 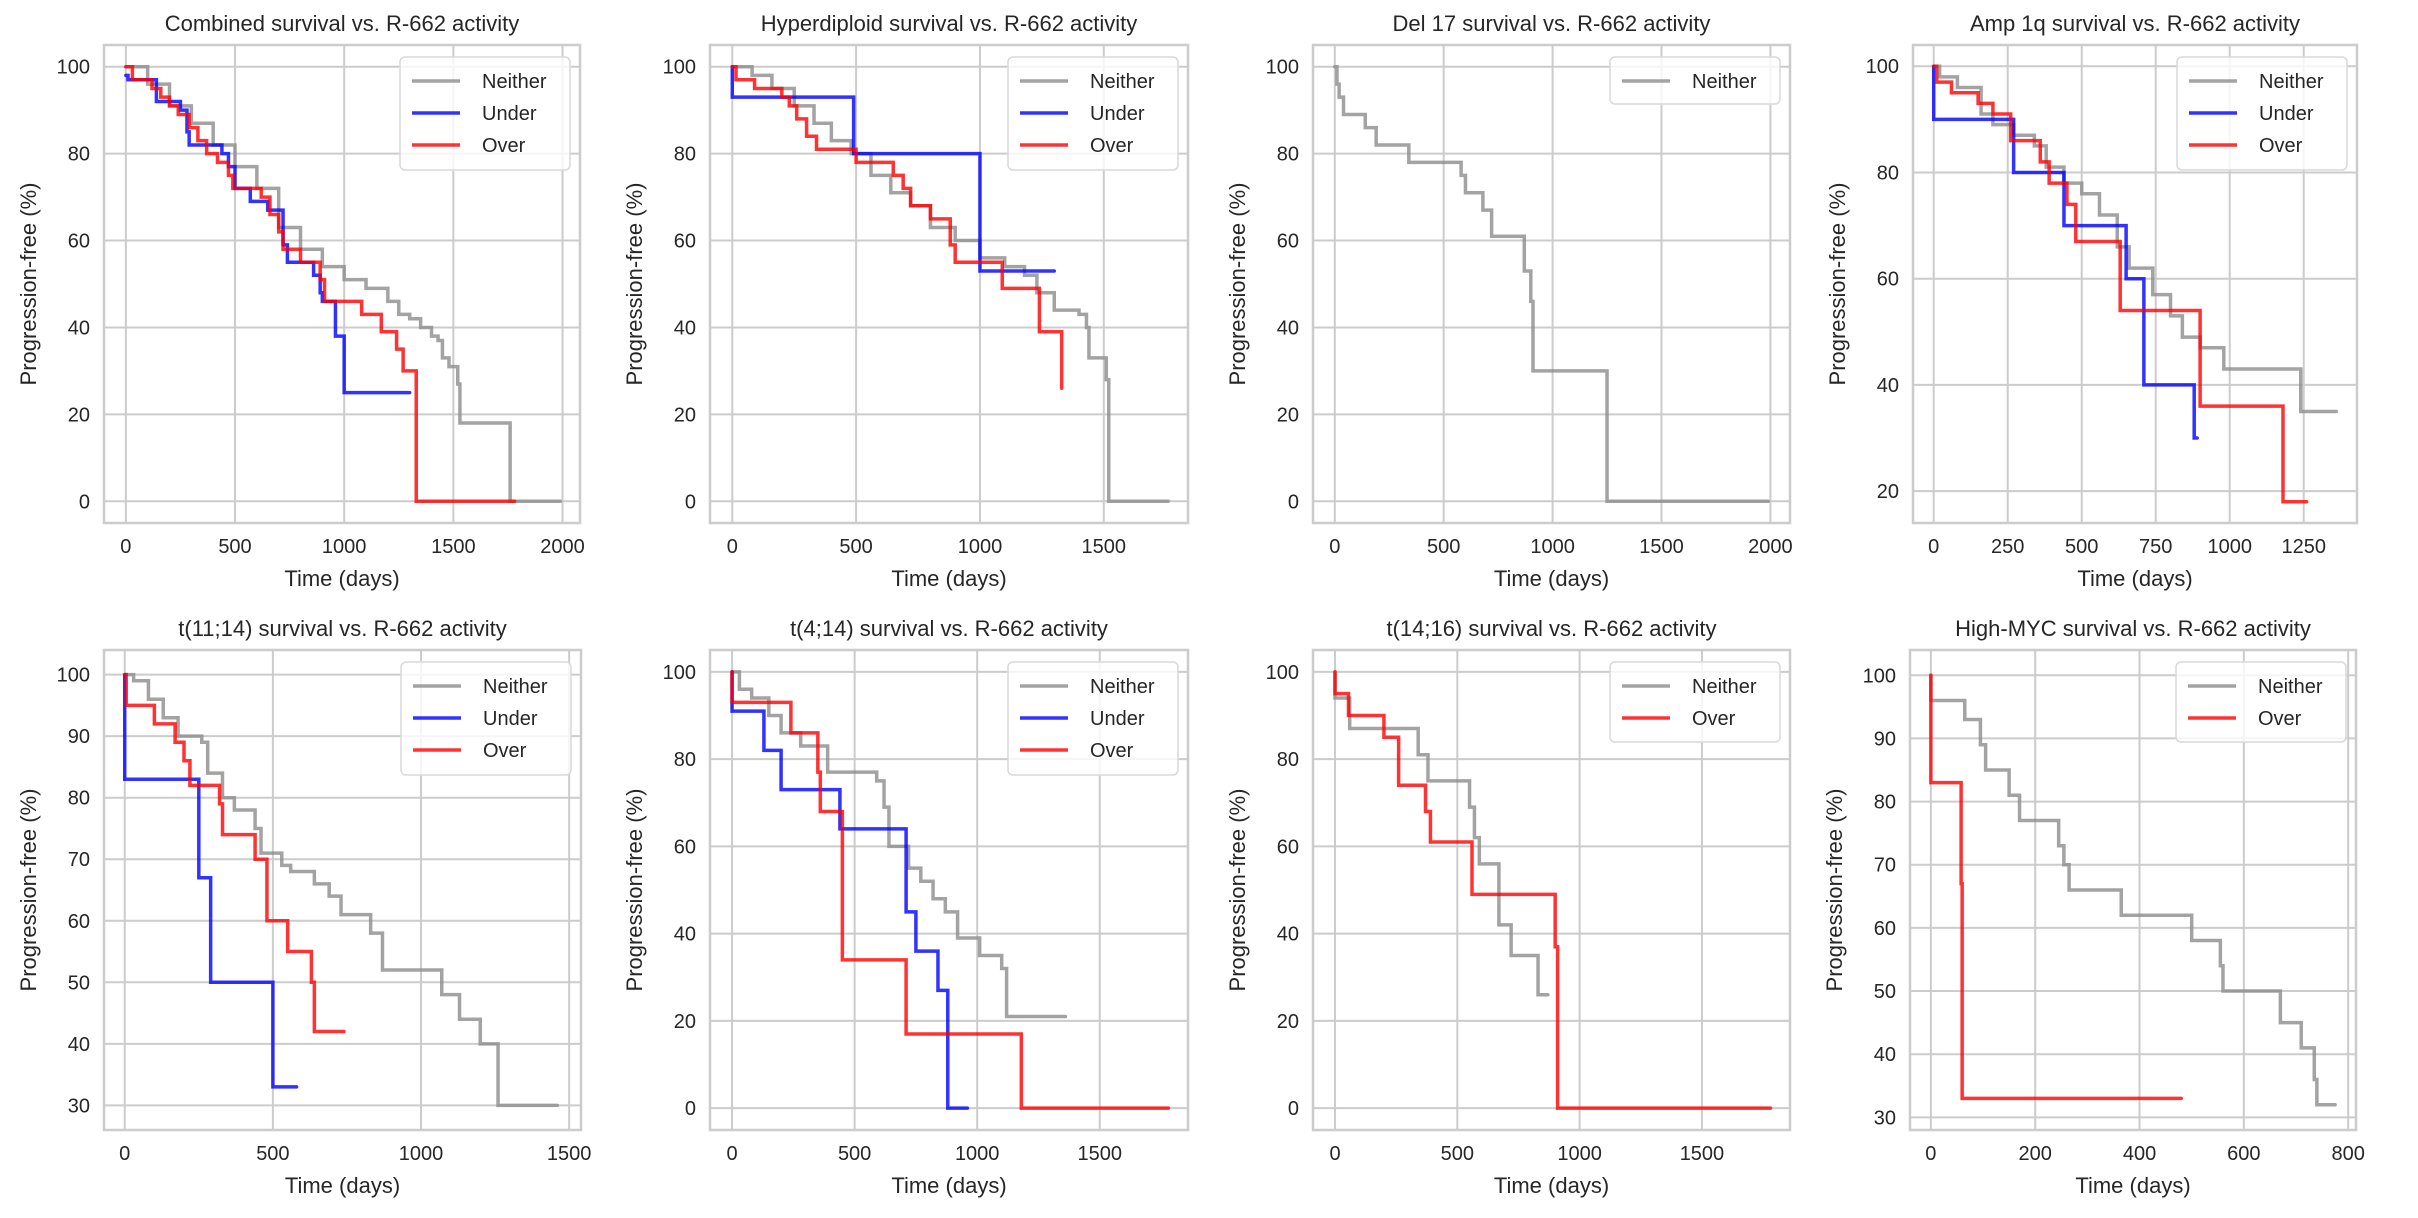 What do you see at coordinates (342, 628) in the screenshot?
I see `chart-title: t(11;14) survival vs. R-662 activity` at bounding box center [342, 628].